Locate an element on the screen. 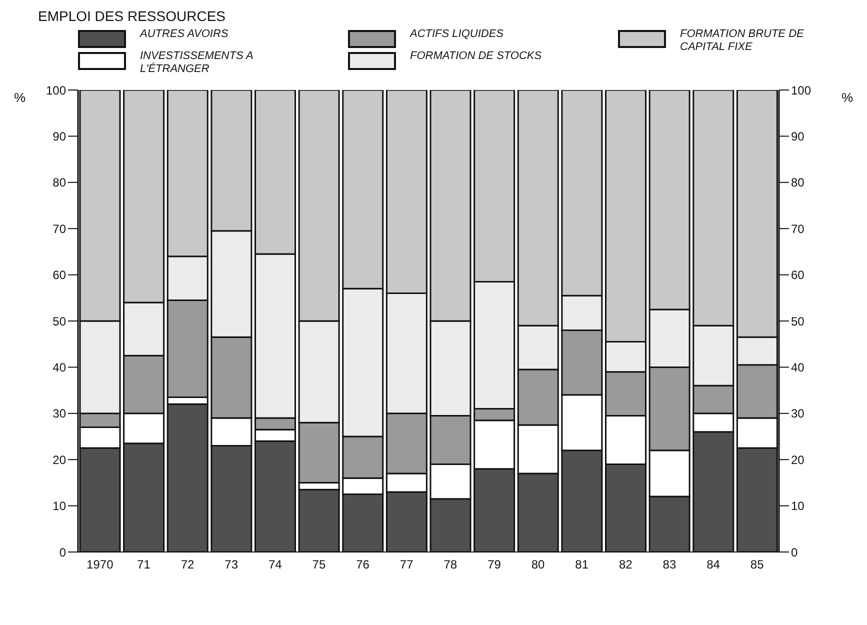 The height and width of the screenshot is (625, 867). y-axis-title: % is located at coordinates (20, 97).